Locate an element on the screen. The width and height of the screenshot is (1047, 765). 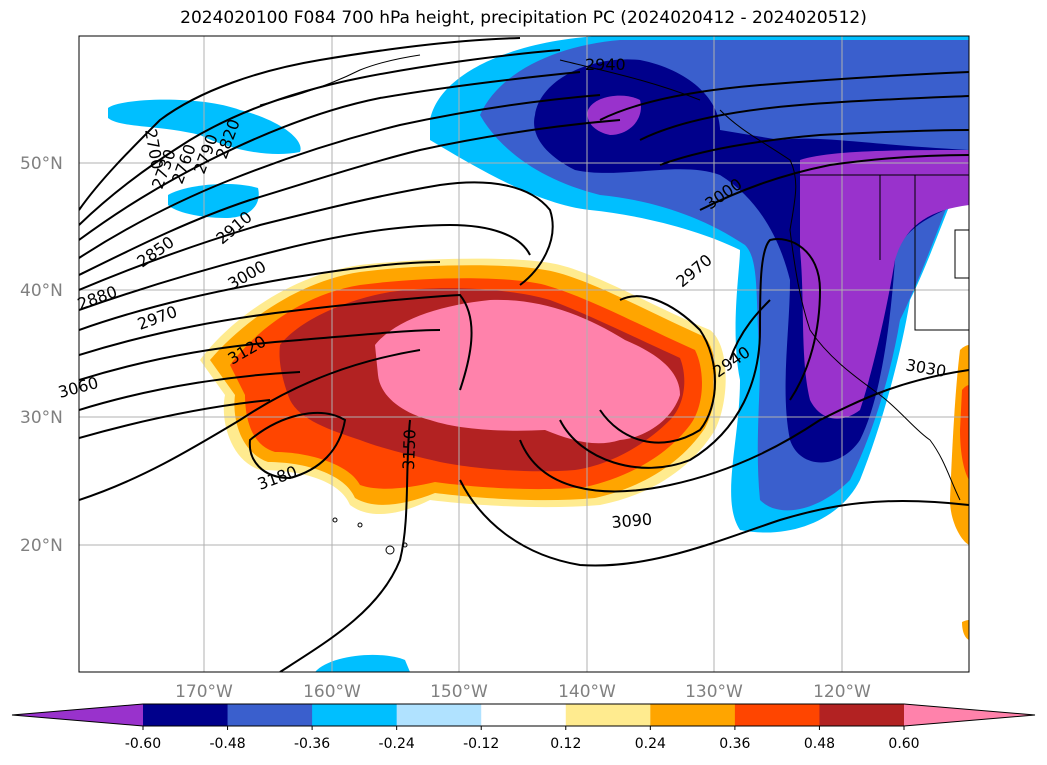
latitude-labels: 50°N 40°N 30°N 20°N is located at coordinates (41, 355).